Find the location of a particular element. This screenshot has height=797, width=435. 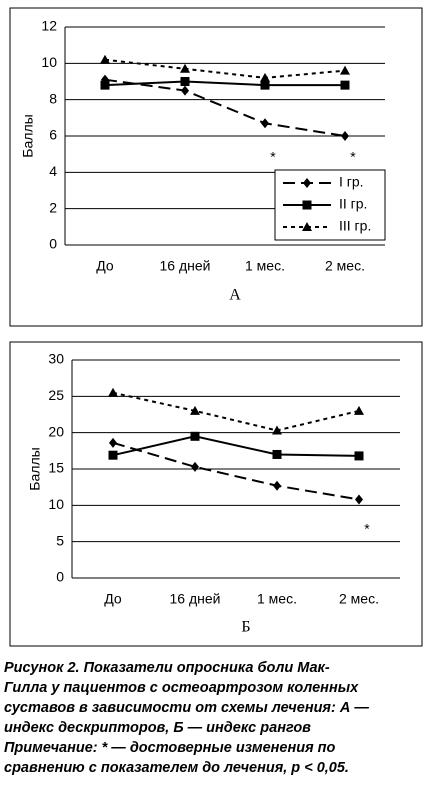

y-tick-label: 8 is located at coordinates (53, 98).